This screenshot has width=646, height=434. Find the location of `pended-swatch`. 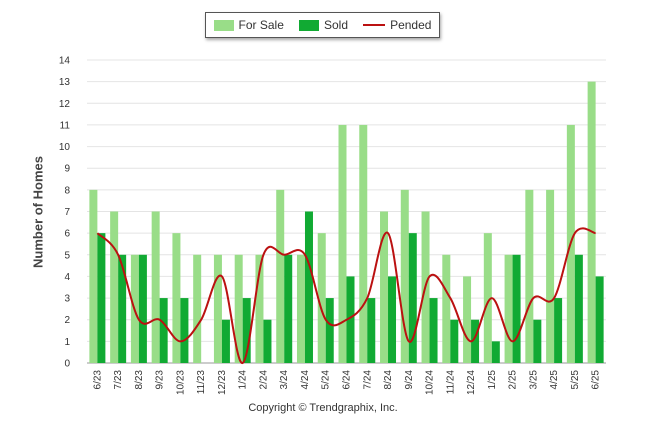

pended-swatch is located at coordinates (374, 25).